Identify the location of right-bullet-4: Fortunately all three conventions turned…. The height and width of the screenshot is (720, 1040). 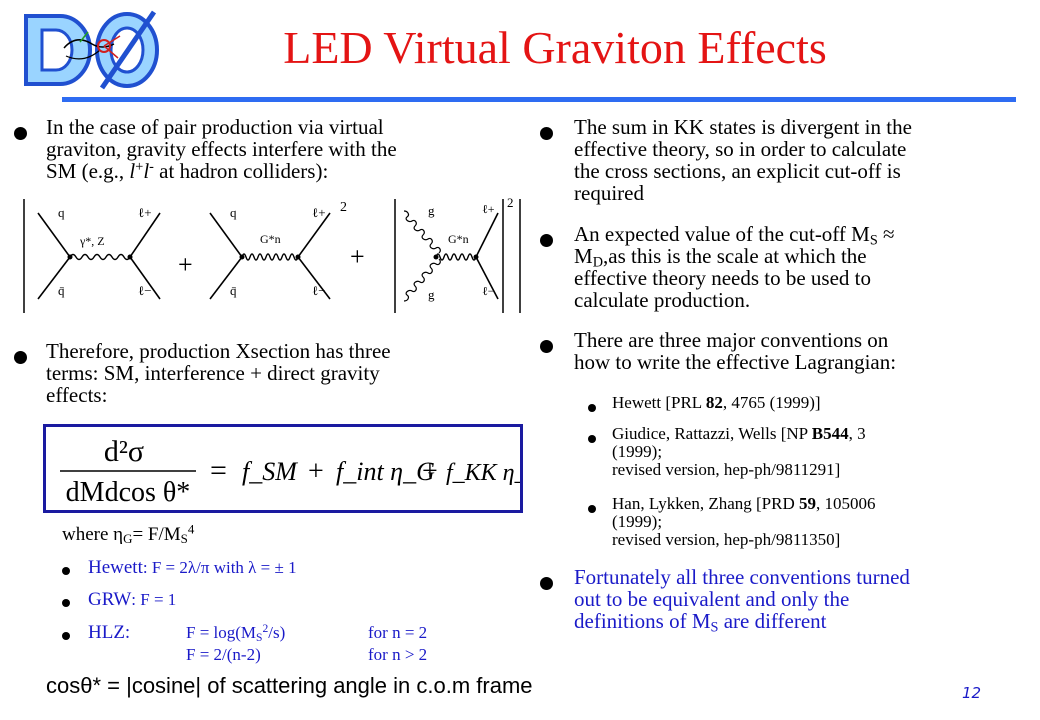
(799, 600).